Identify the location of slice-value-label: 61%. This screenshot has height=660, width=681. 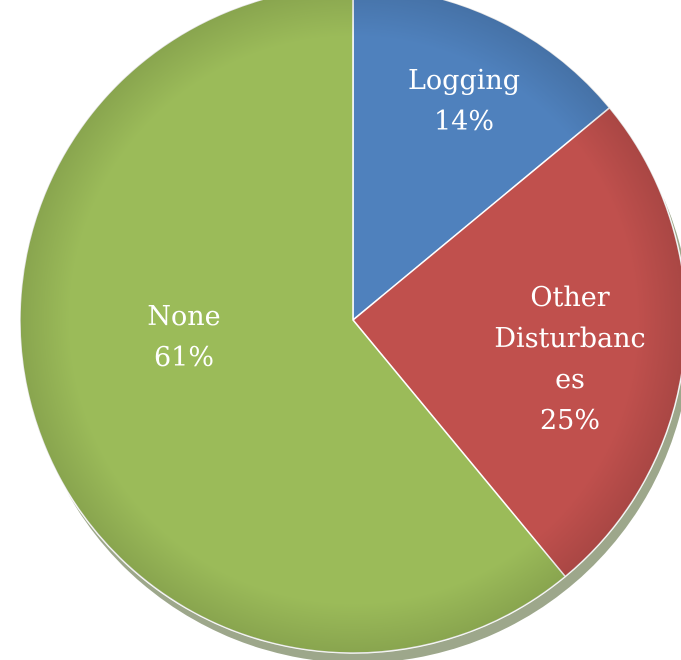
(184, 357).